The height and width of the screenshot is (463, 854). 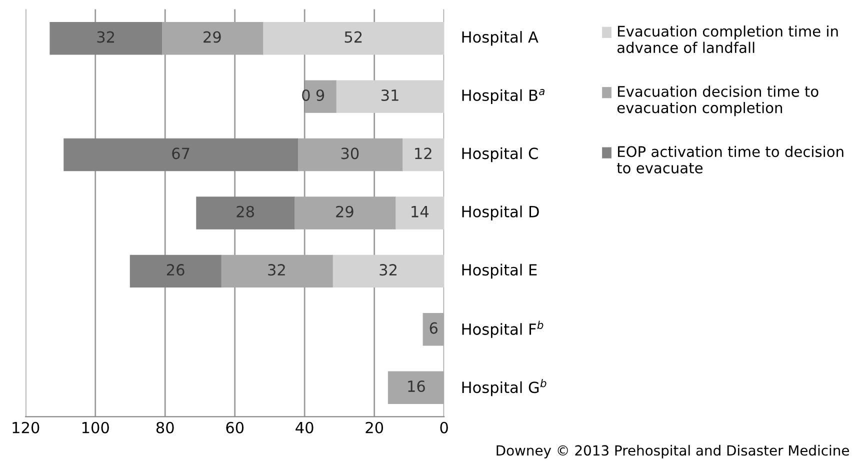 I want to click on x-tick-label: 20, so click(x=375, y=428).